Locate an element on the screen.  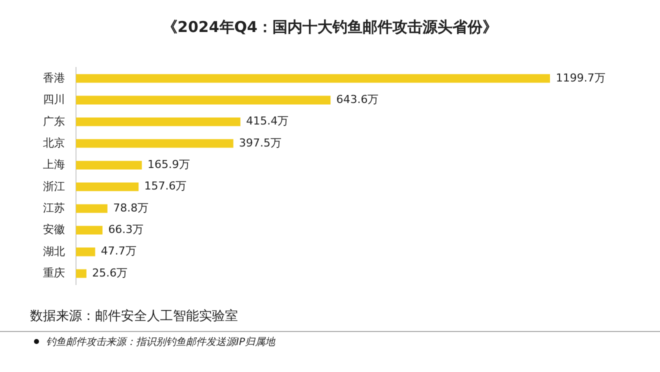
data-label: 397.5万 is located at coordinates (260, 143).